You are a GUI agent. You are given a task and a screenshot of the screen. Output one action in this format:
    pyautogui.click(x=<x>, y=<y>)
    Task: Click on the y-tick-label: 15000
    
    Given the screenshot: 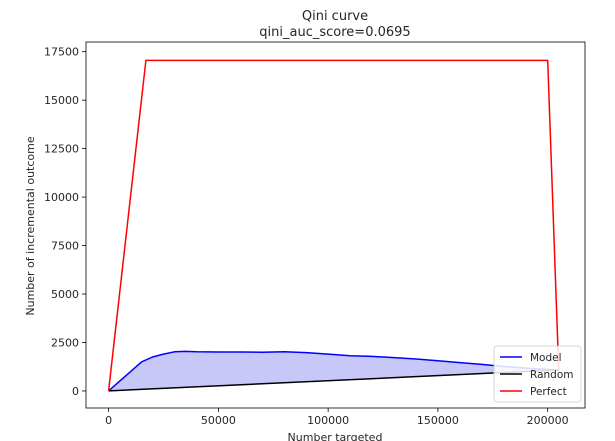 What is the action you would take?
    pyautogui.click(x=61, y=100)
    